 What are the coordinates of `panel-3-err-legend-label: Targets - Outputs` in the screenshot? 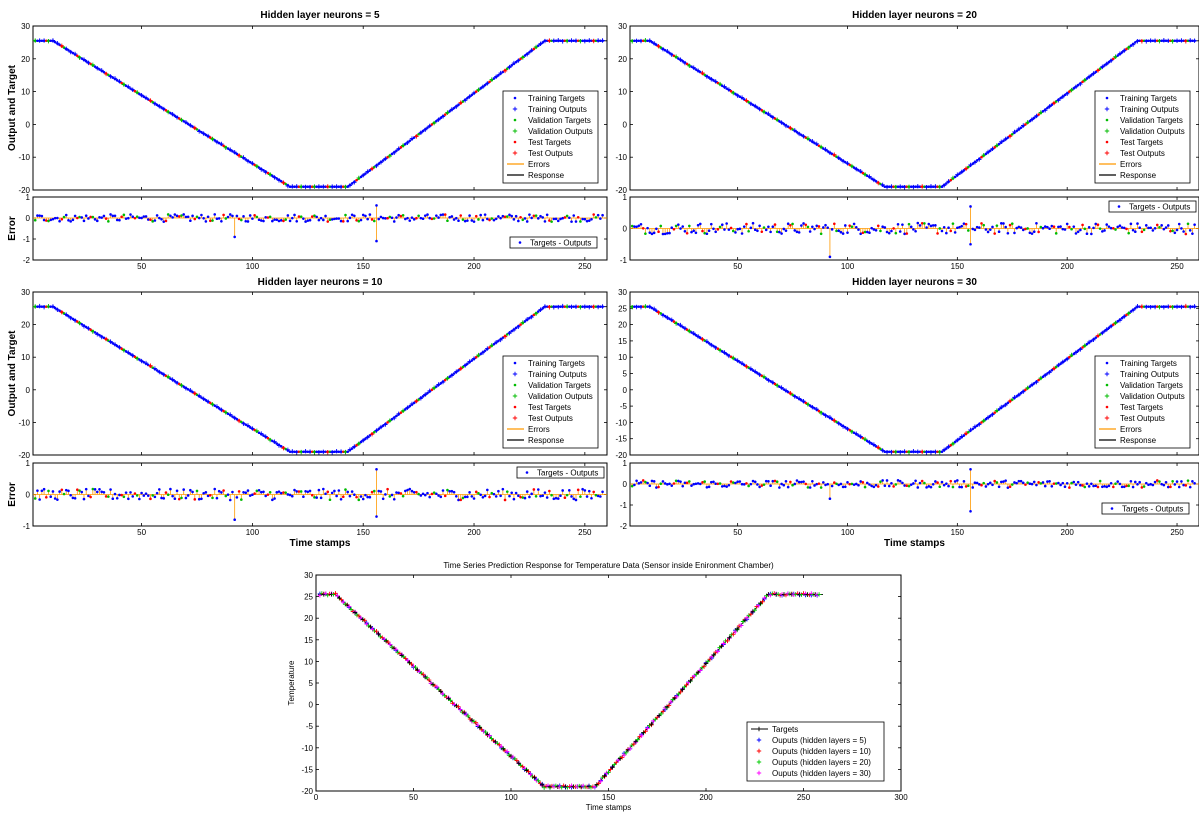 It's located at (567, 473).